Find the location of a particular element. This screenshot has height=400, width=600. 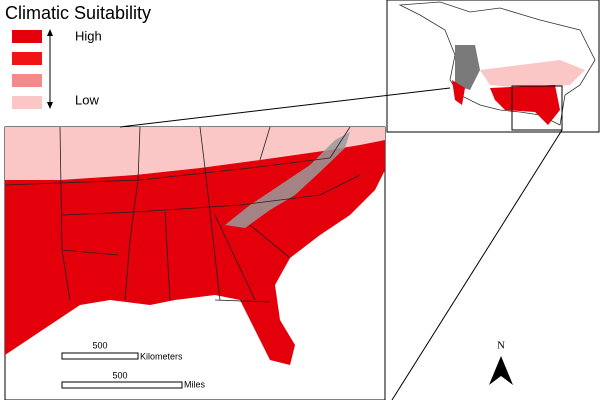

leader-line is located at coordinates (285, 107).